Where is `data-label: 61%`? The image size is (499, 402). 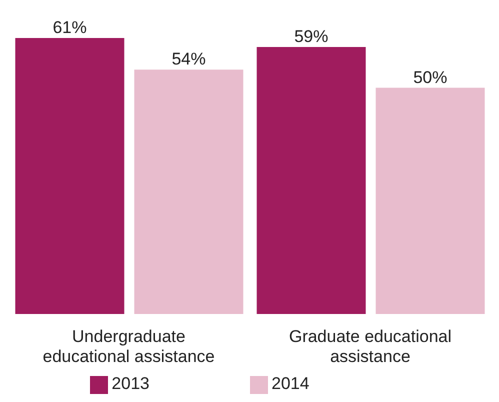
data-label: 61% is located at coordinates (69, 27).